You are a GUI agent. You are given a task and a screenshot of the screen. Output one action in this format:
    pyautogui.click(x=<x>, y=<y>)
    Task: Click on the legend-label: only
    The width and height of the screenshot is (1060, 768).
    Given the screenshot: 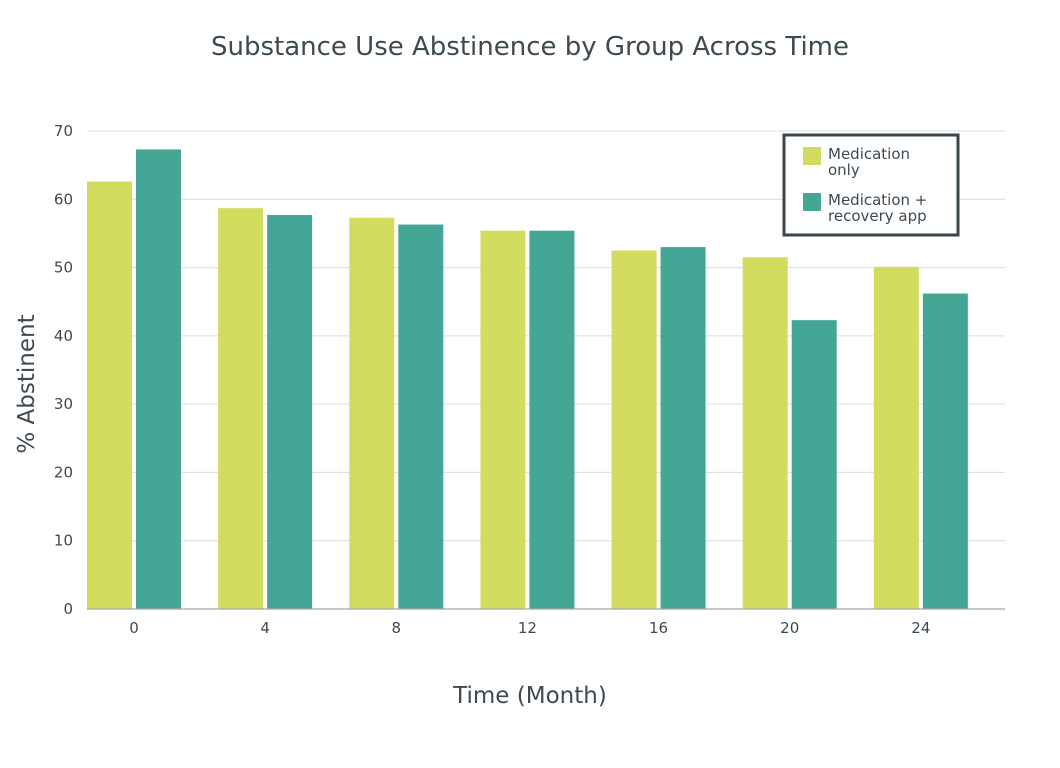 What is the action you would take?
    pyautogui.click(x=844, y=170)
    